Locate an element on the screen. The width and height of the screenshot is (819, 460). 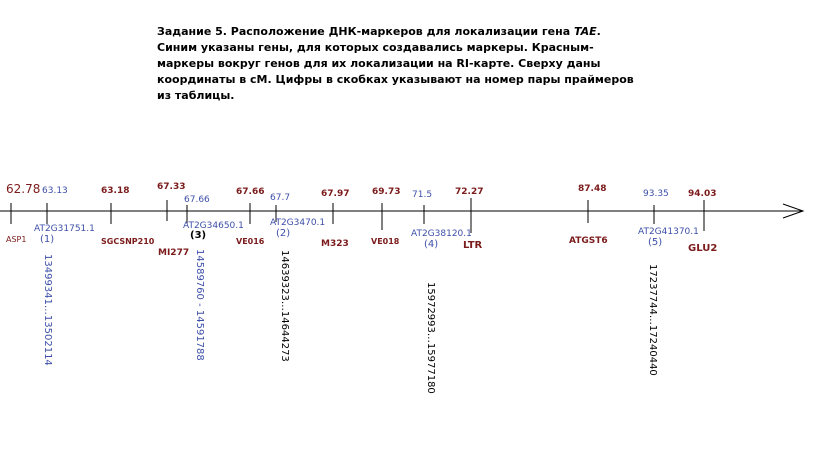
label-at2g3470: AT2G3470.1 is located at coordinates (297, 223).